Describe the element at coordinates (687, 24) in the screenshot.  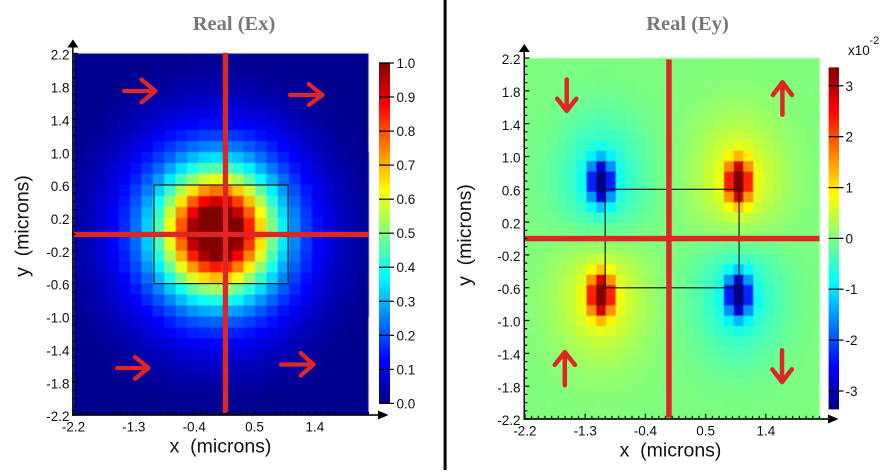
I see `svg-text: Real (Ey)` at that location.